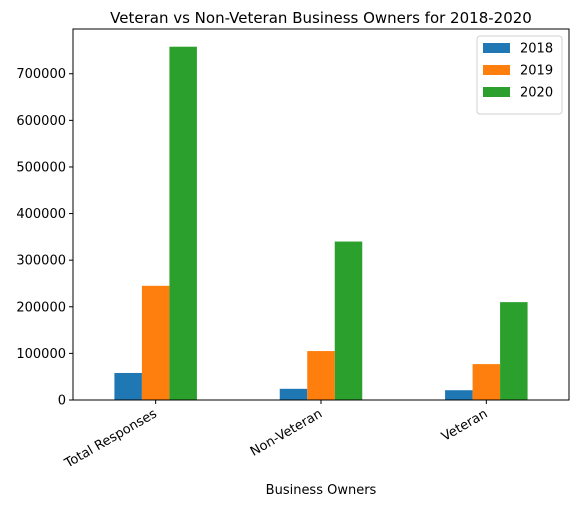 The height and width of the screenshot is (506, 578). Describe the element at coordinates (110, 438) in the screenshot. I see `x-tick-label: Total Responses` at that location.